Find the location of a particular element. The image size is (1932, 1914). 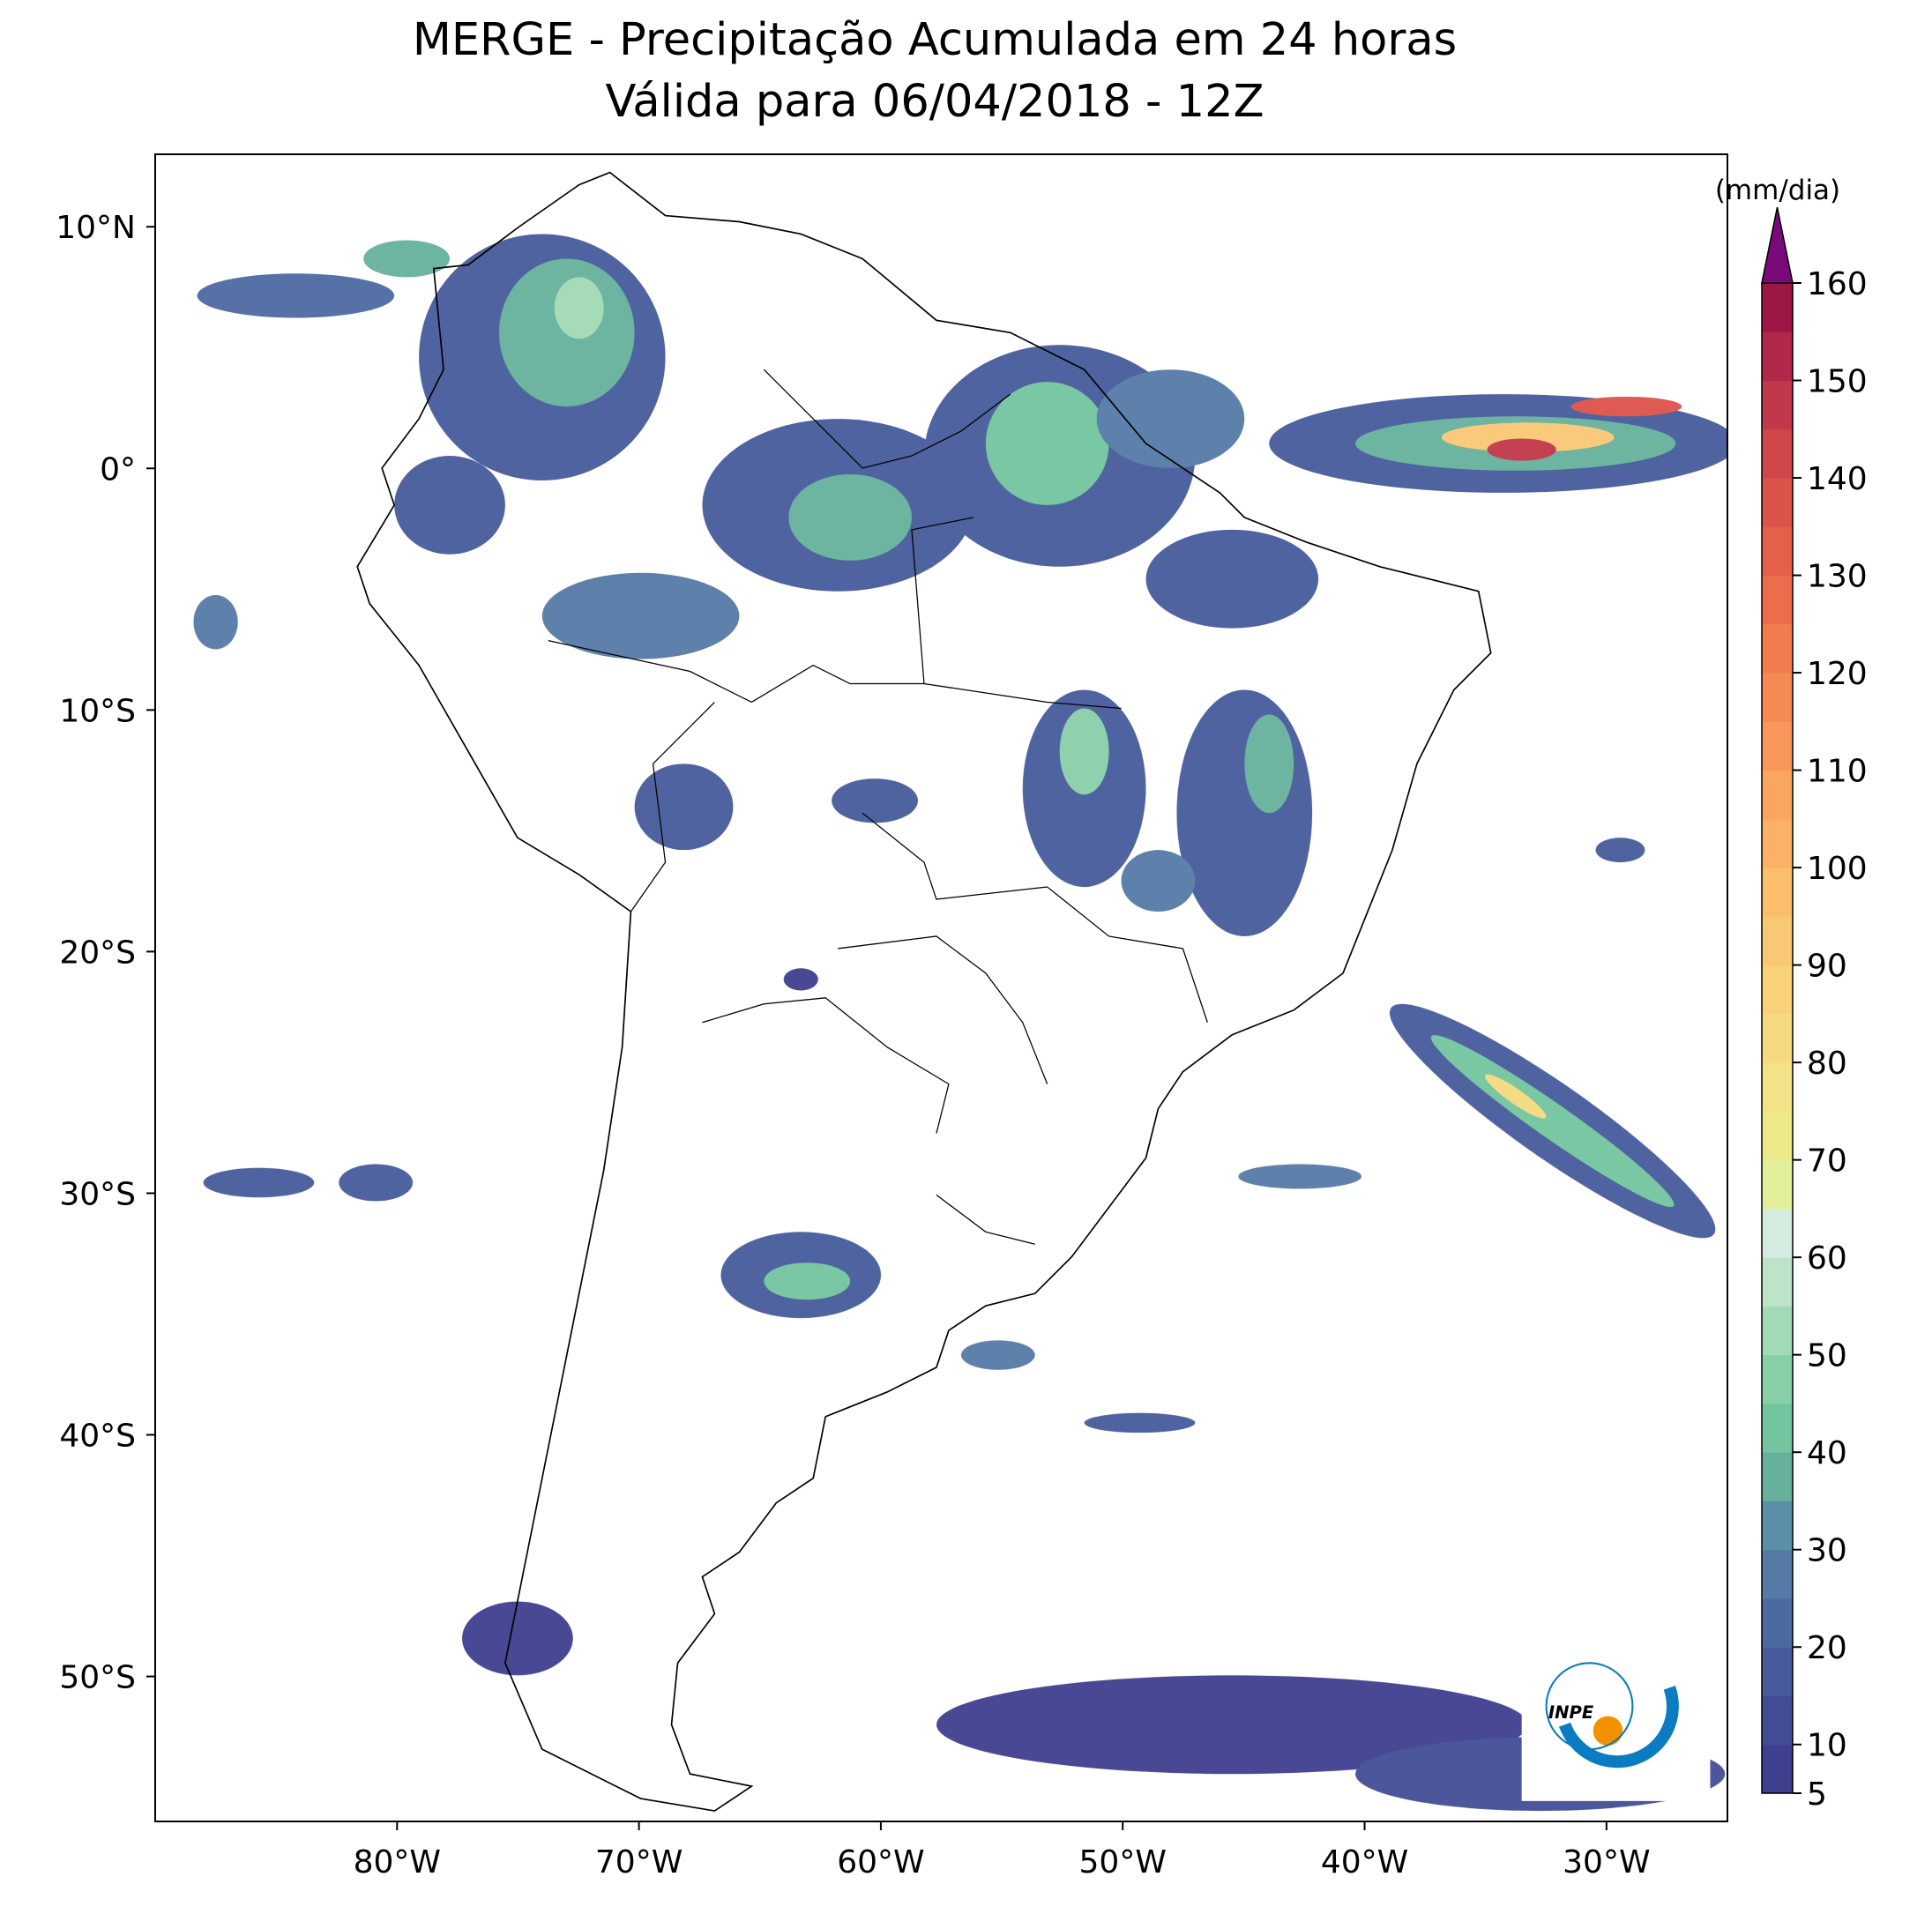

colorbar-tick-label: 20 is located at coordinates (1827, 1648).